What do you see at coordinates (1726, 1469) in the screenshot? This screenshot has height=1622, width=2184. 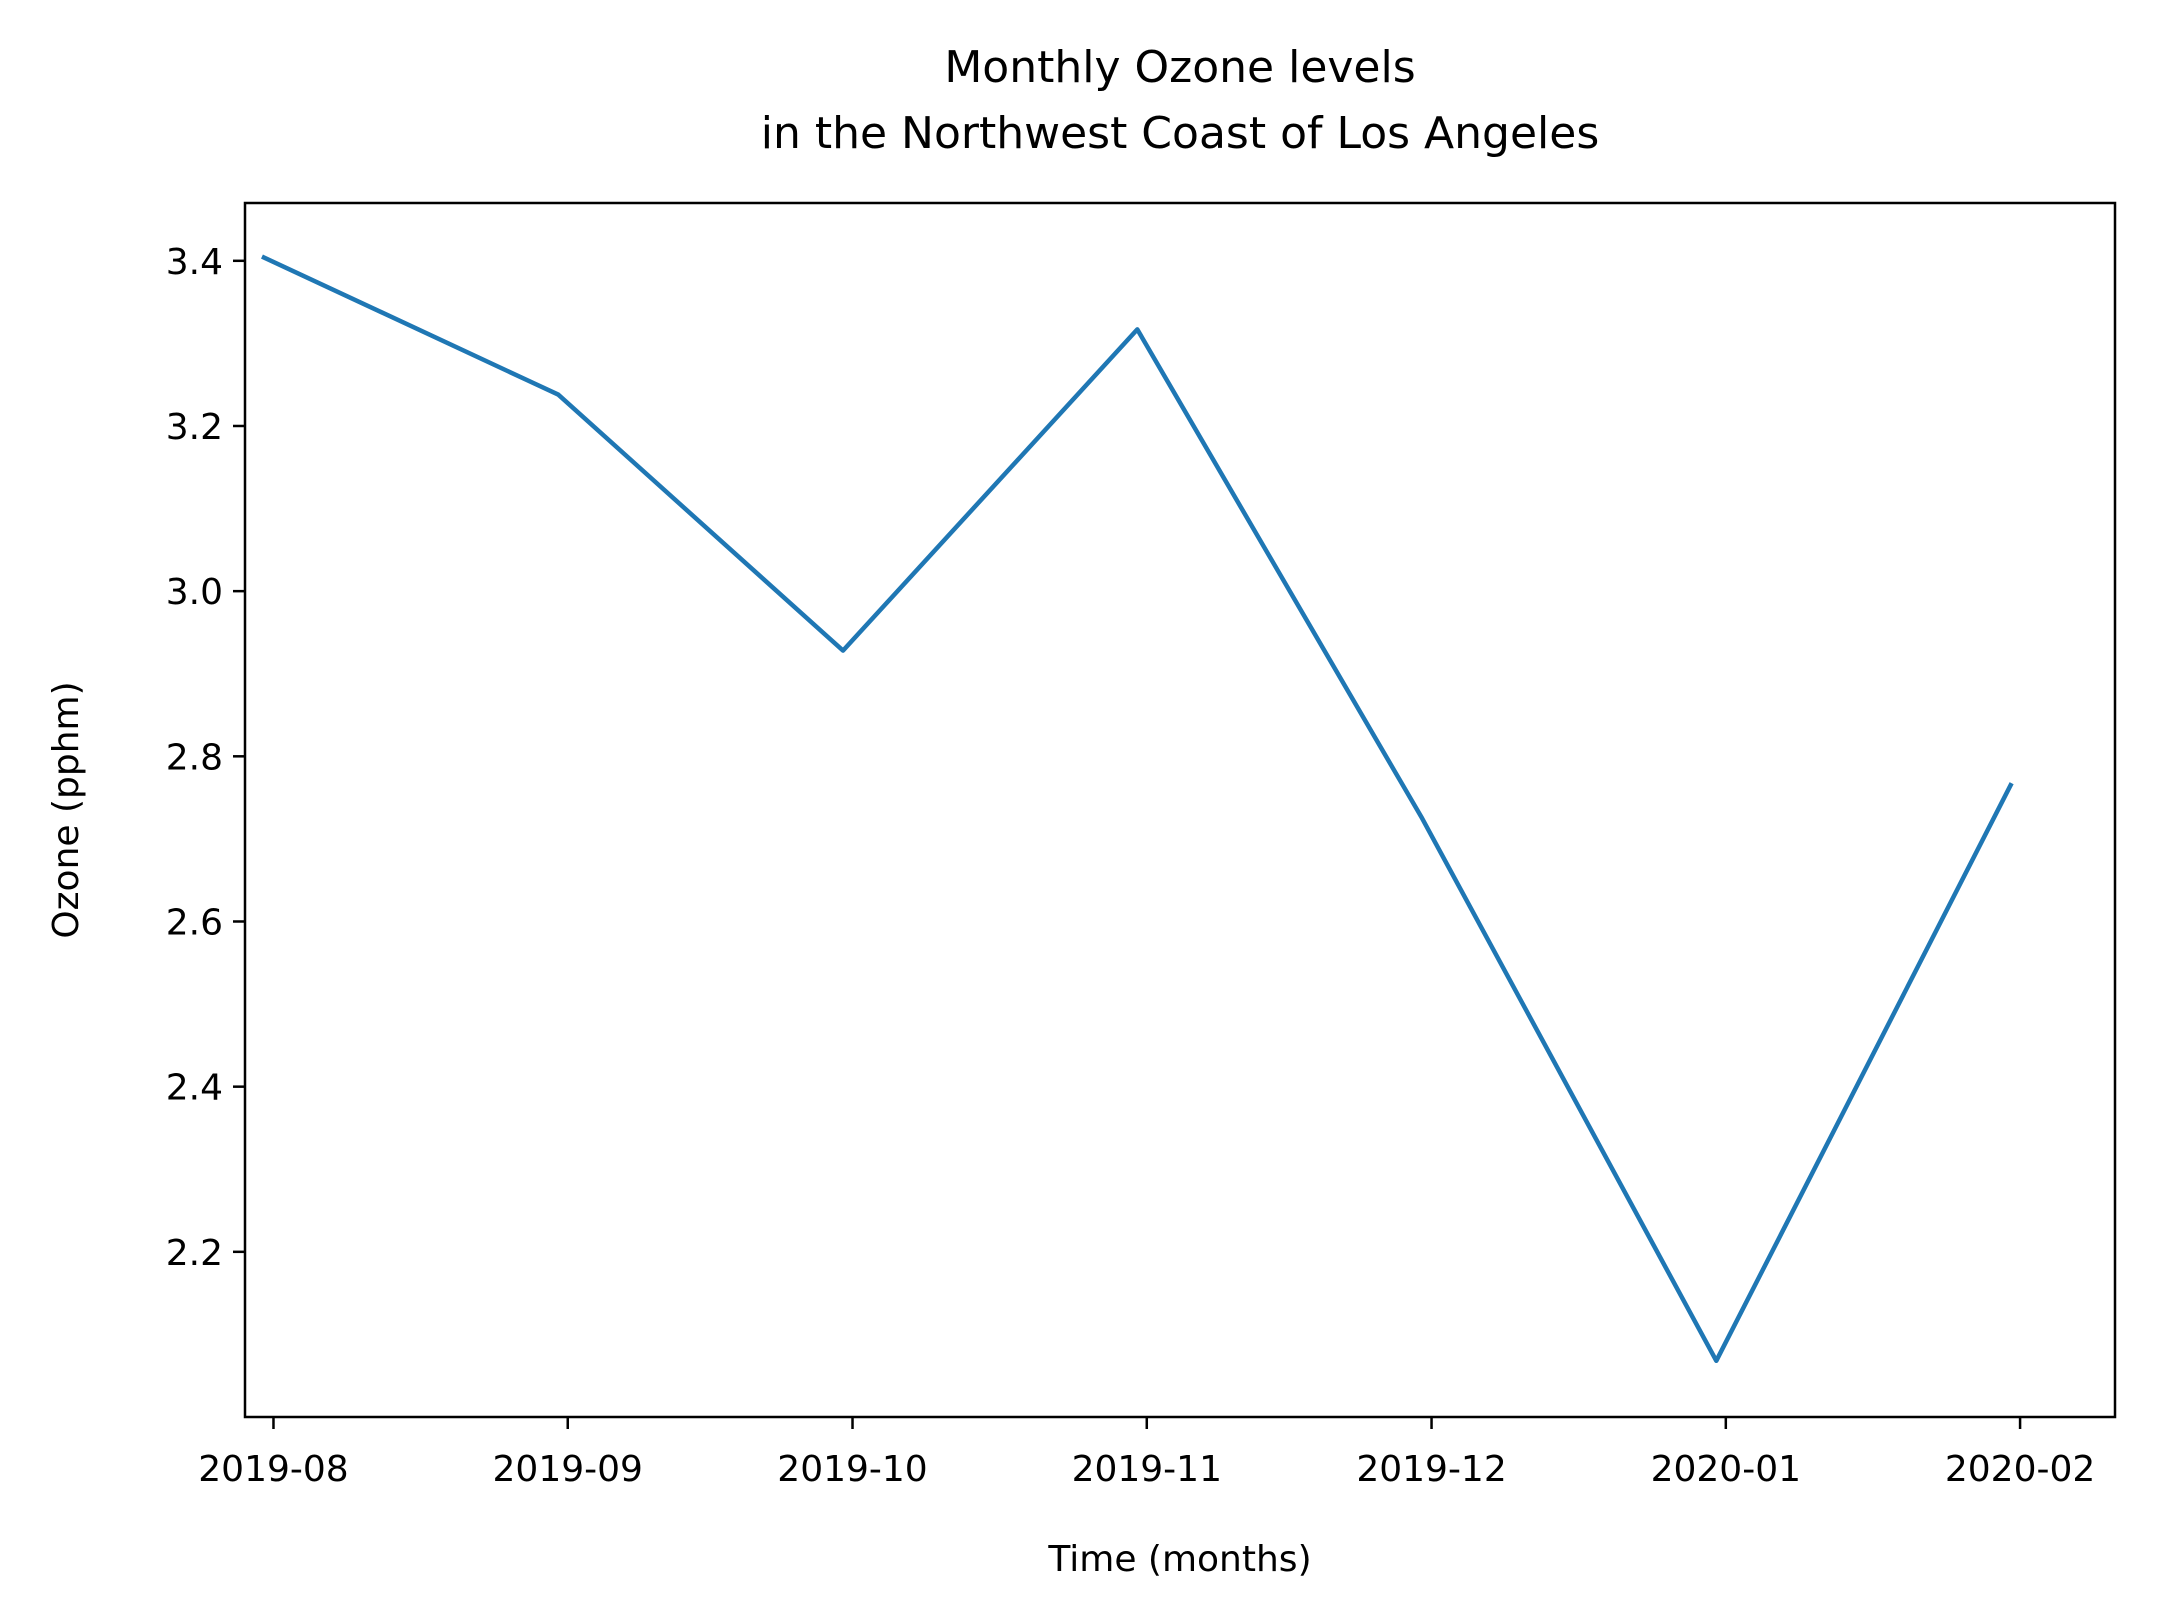 I see `x-tick-label: 2020-01` at bounding box center [1726, 1469].